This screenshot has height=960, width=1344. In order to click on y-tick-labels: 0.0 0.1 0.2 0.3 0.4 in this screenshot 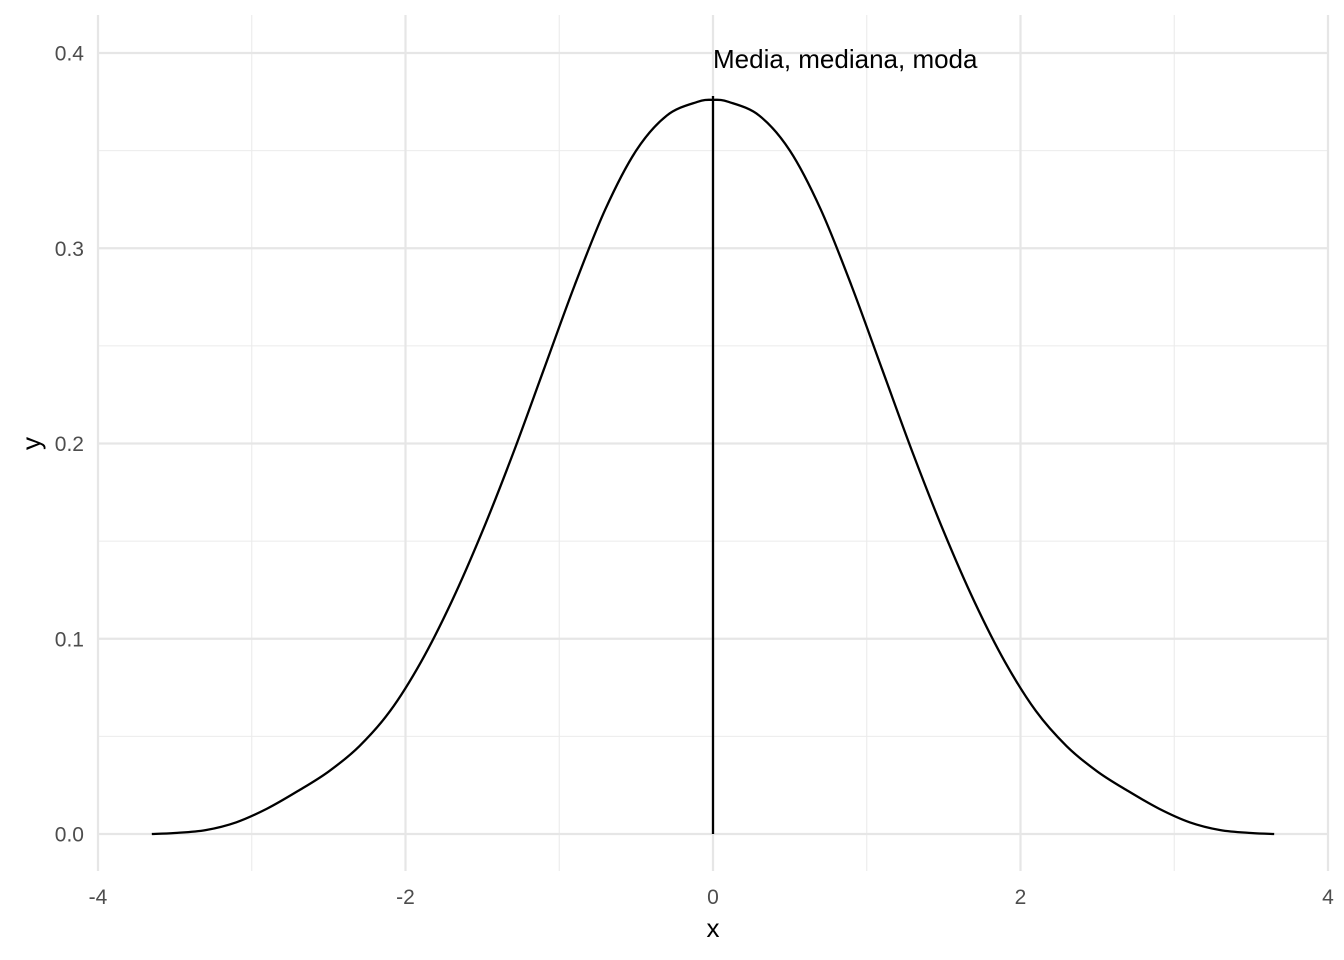, I will do `click(70, 445)`.